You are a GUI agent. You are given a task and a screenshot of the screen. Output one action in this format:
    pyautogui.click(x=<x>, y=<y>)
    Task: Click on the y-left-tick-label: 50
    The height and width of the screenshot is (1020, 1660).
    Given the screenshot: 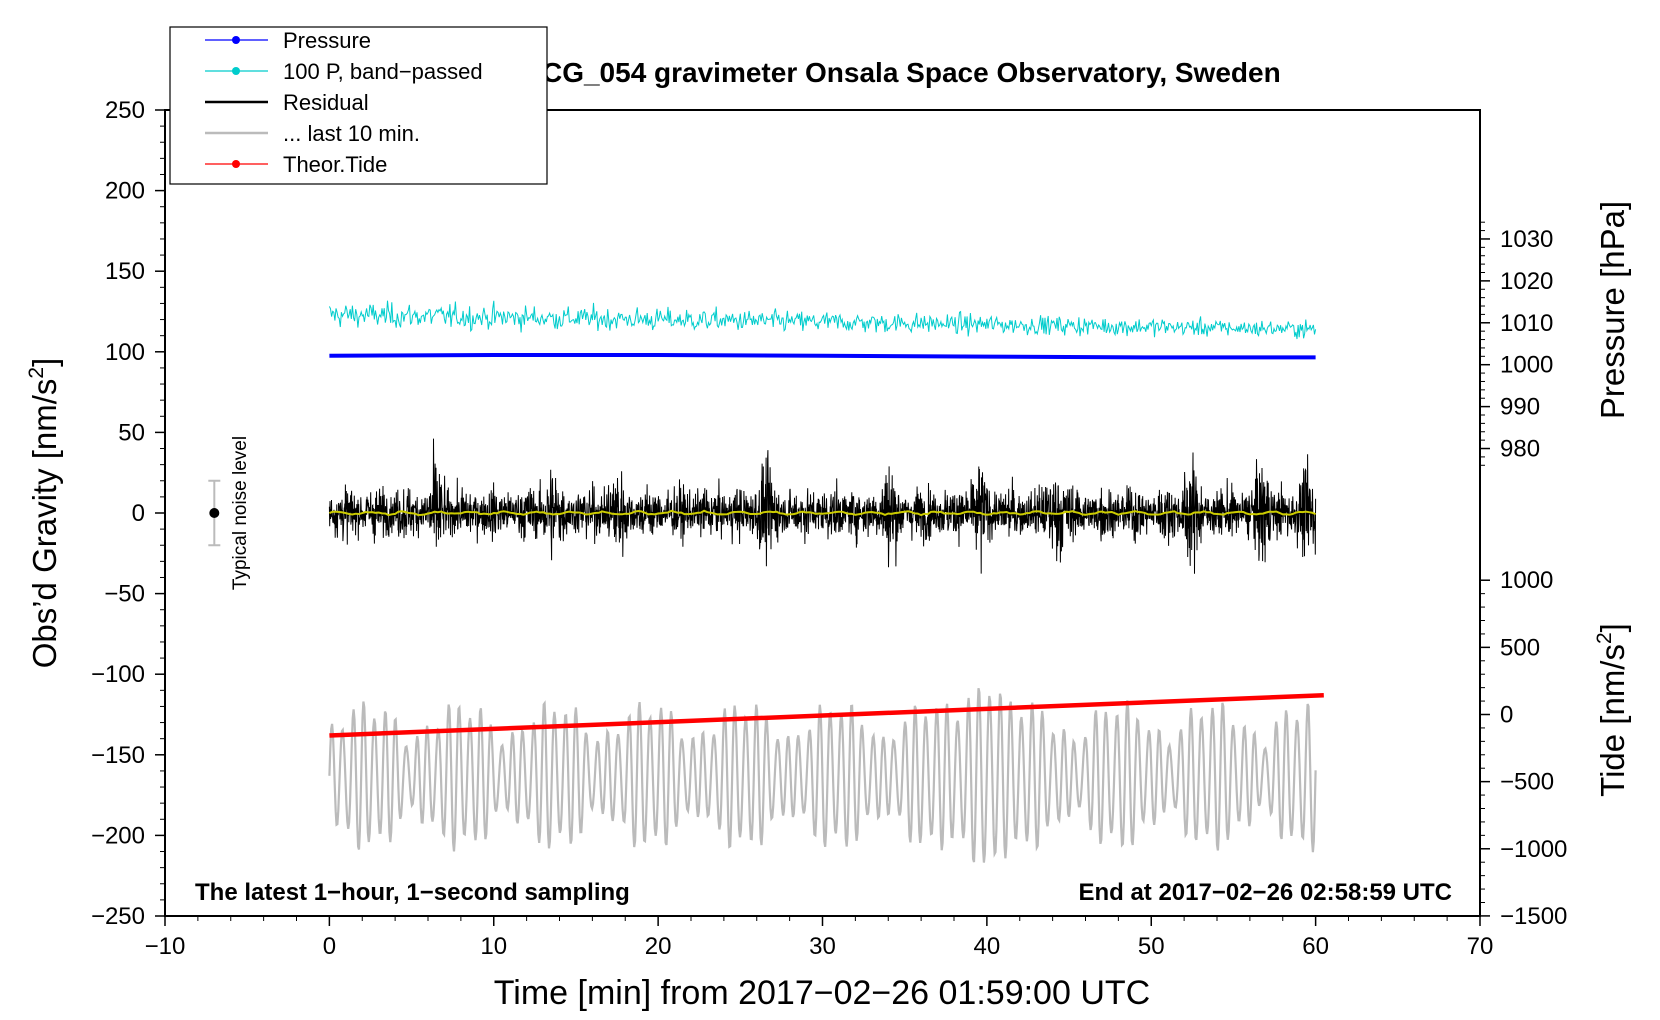 What is the action you would take?
    pyautogui.click(x=131, y=432)
    